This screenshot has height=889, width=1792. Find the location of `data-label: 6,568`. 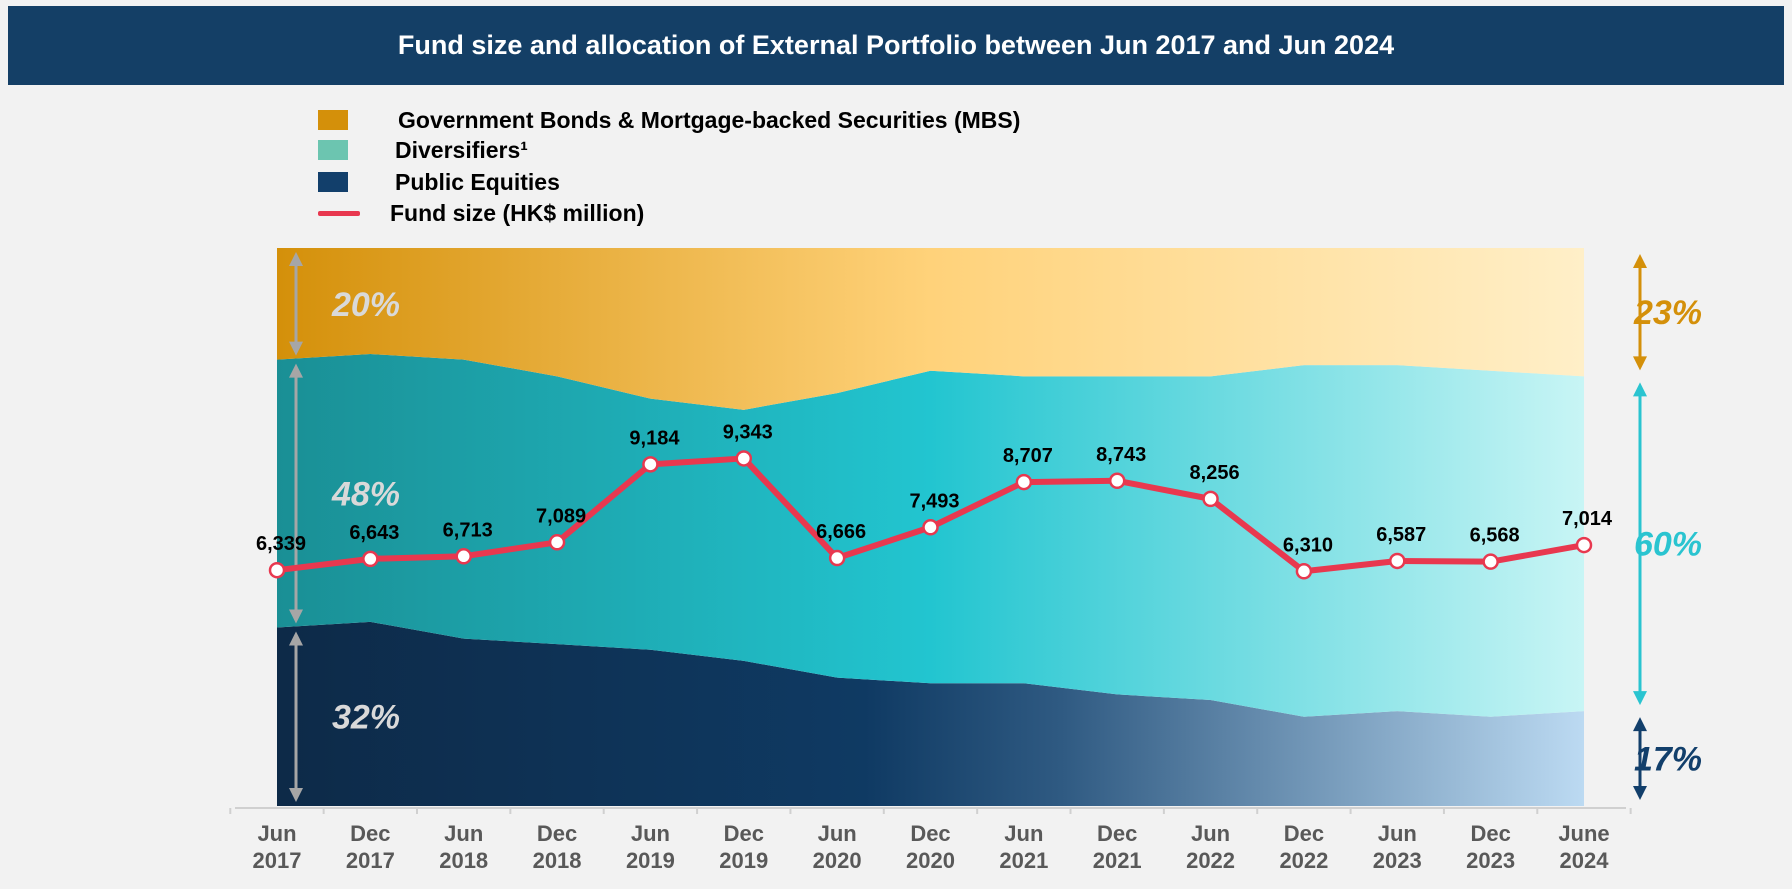

data-label: 6,568 is located at coordinates (1495, 536).